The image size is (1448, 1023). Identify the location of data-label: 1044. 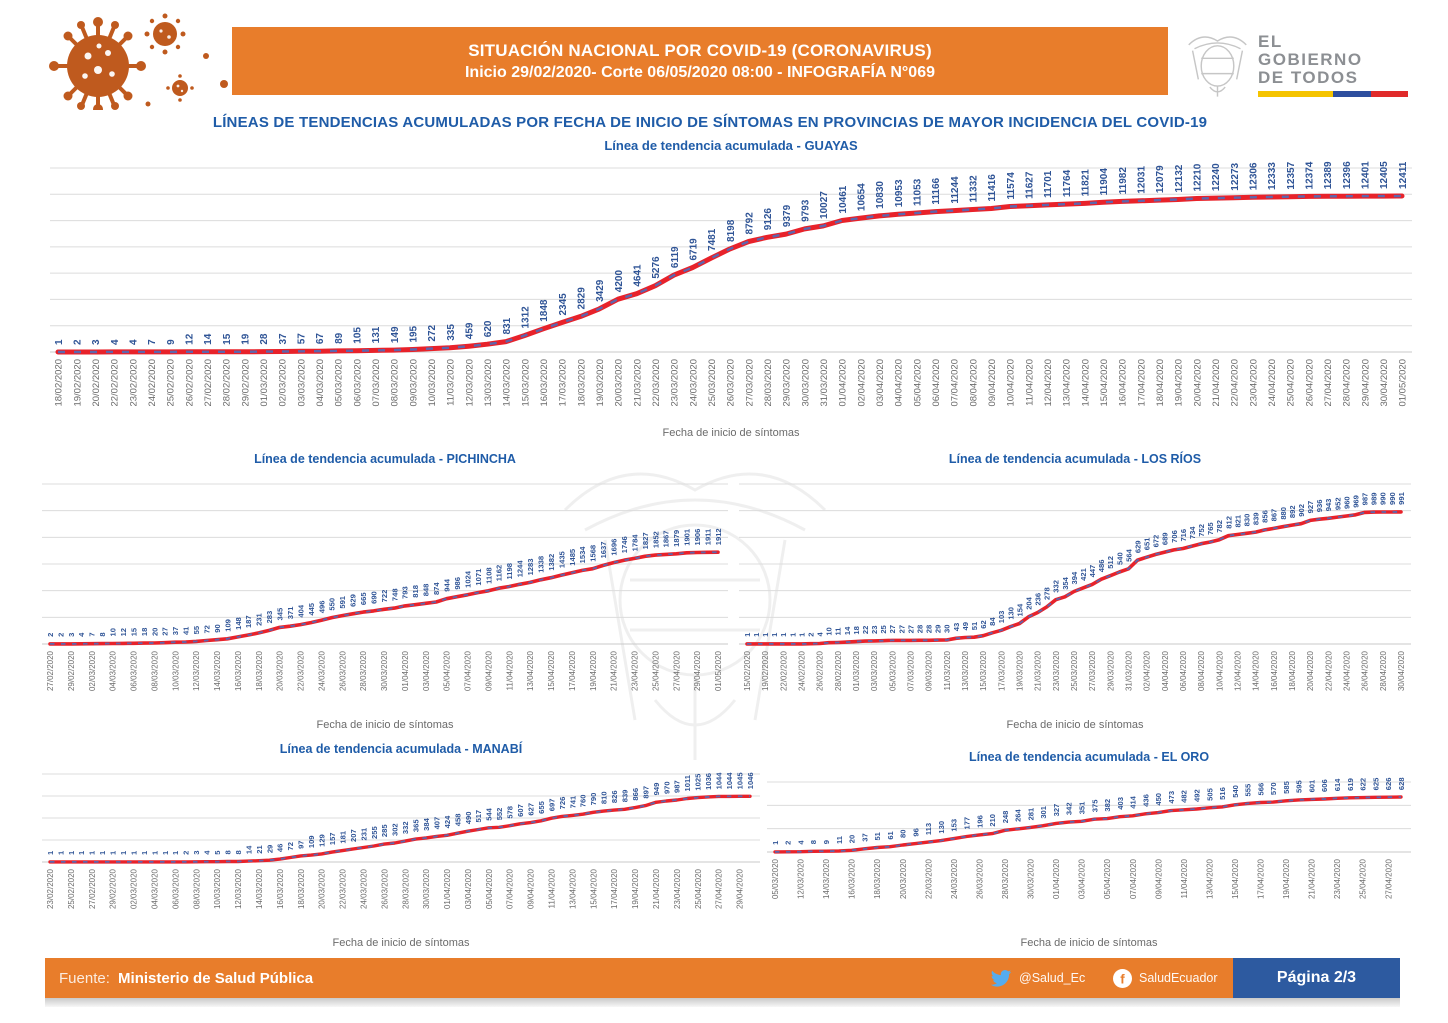
(719, 781).